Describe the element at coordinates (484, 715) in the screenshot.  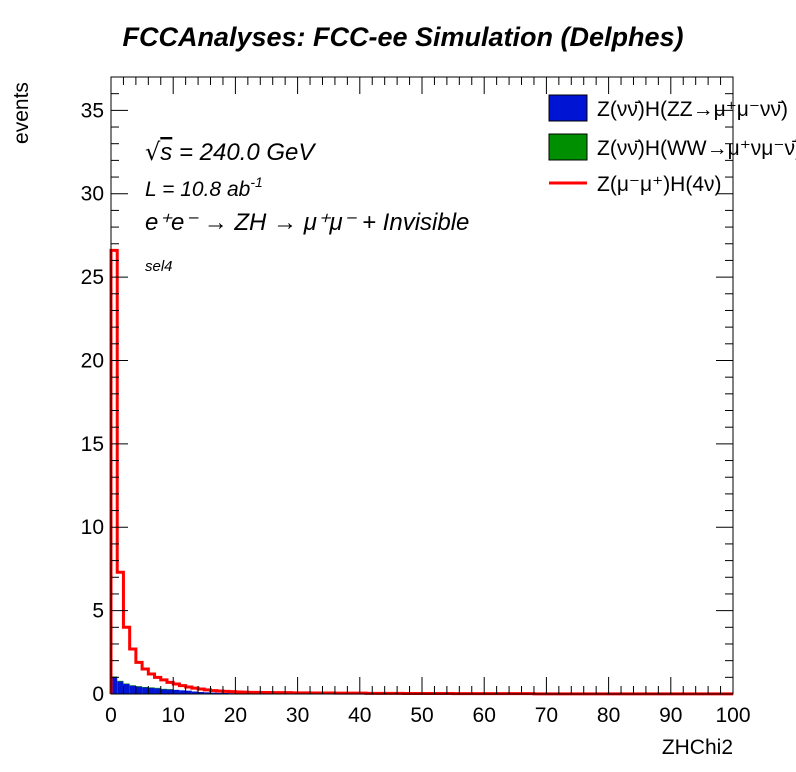
I see `x-tick-label: 60` at that location.